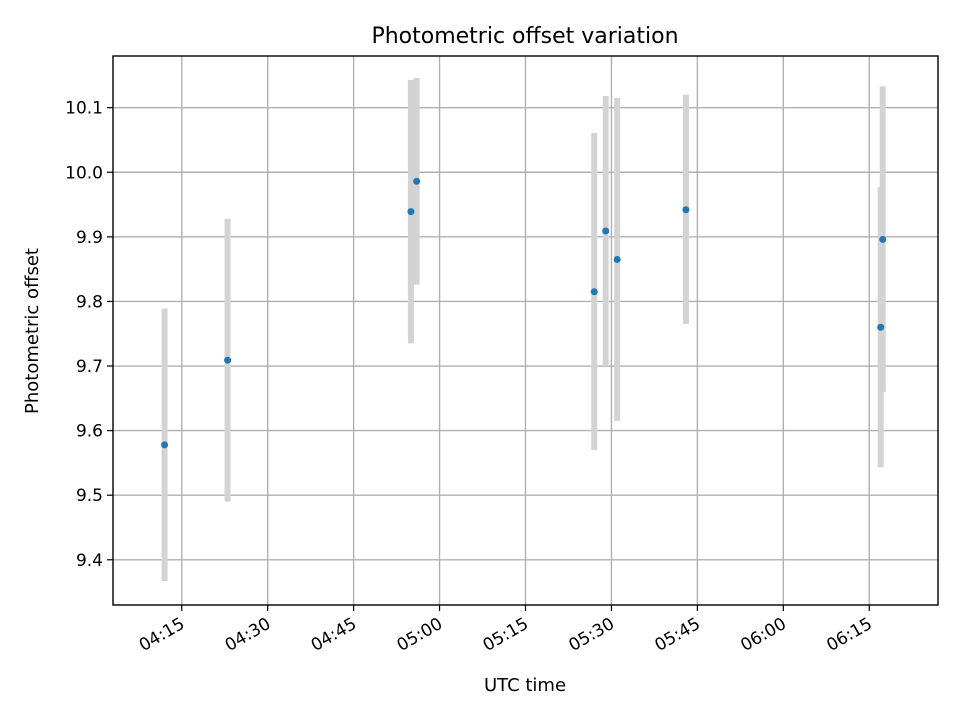 This screenshot has height=720, width=960. What do you see at coordinates (84, 109) in the screenshot?
I see `y-tick-label: 10.1` at bounding box center [84, 109].